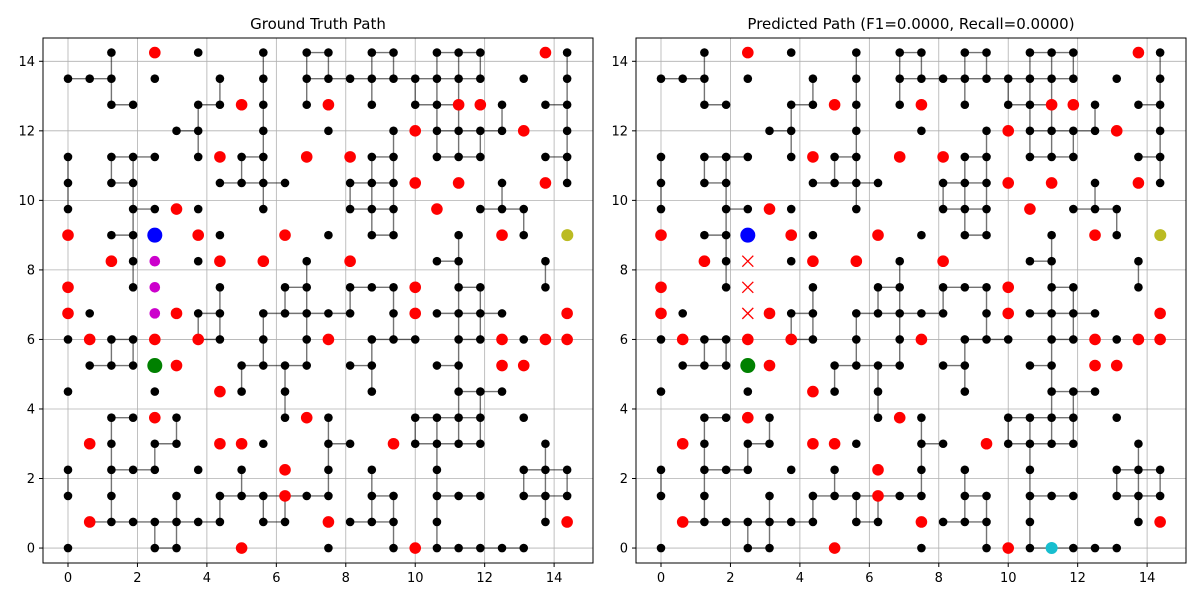 The width and height of the screenshot is (1200, 600). Describe the element at coordinates (619, 131) in the screenshot. I see `y-tick-label: 12` at that location.